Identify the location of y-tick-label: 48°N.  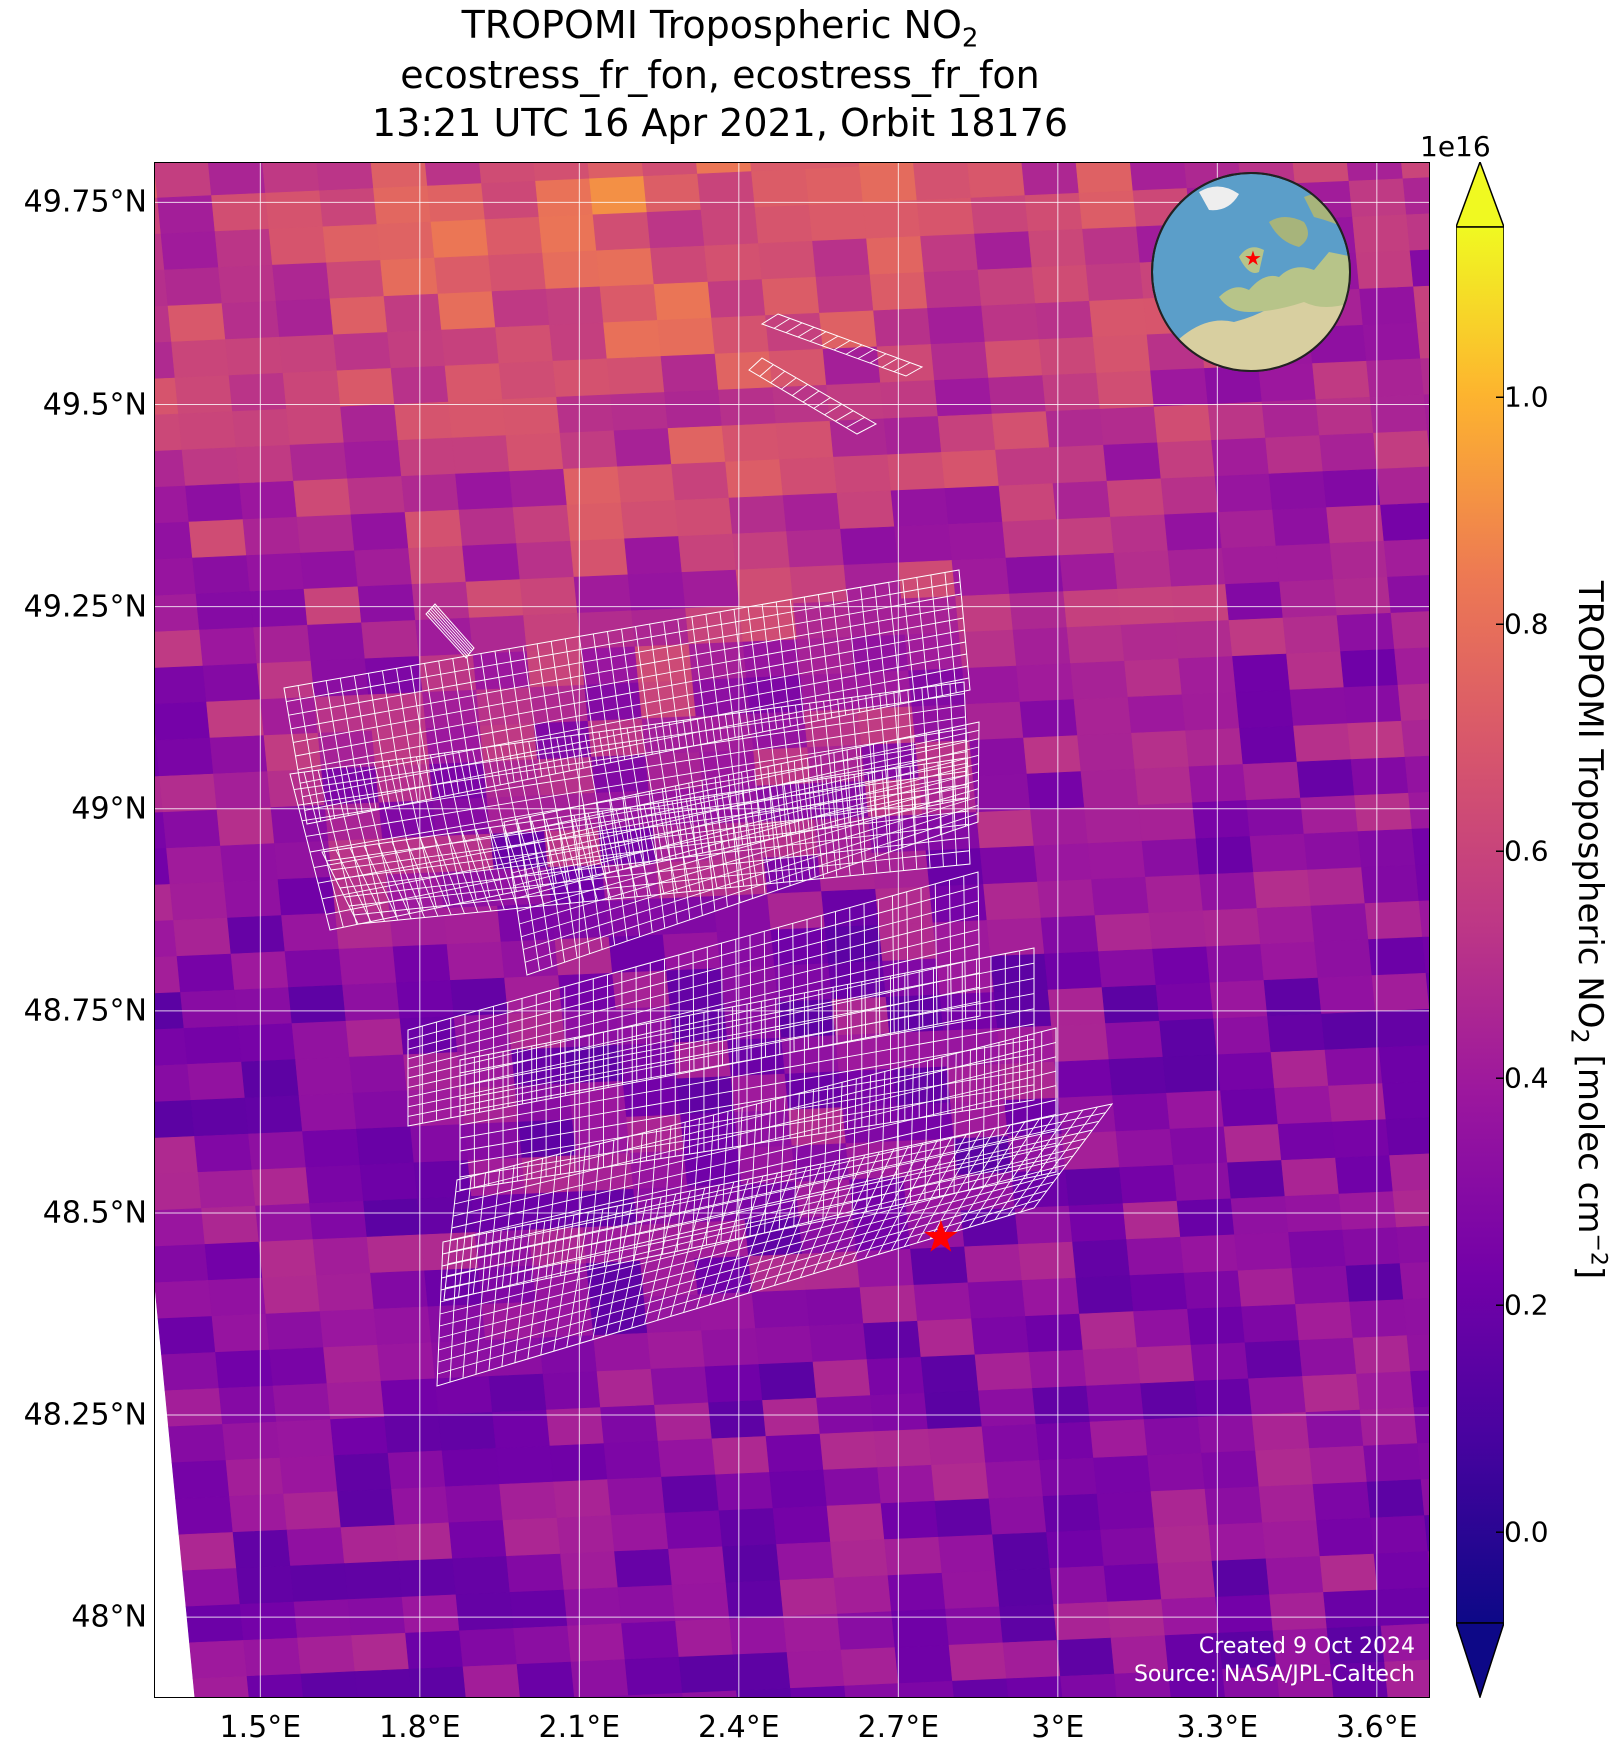
(109, 1617).